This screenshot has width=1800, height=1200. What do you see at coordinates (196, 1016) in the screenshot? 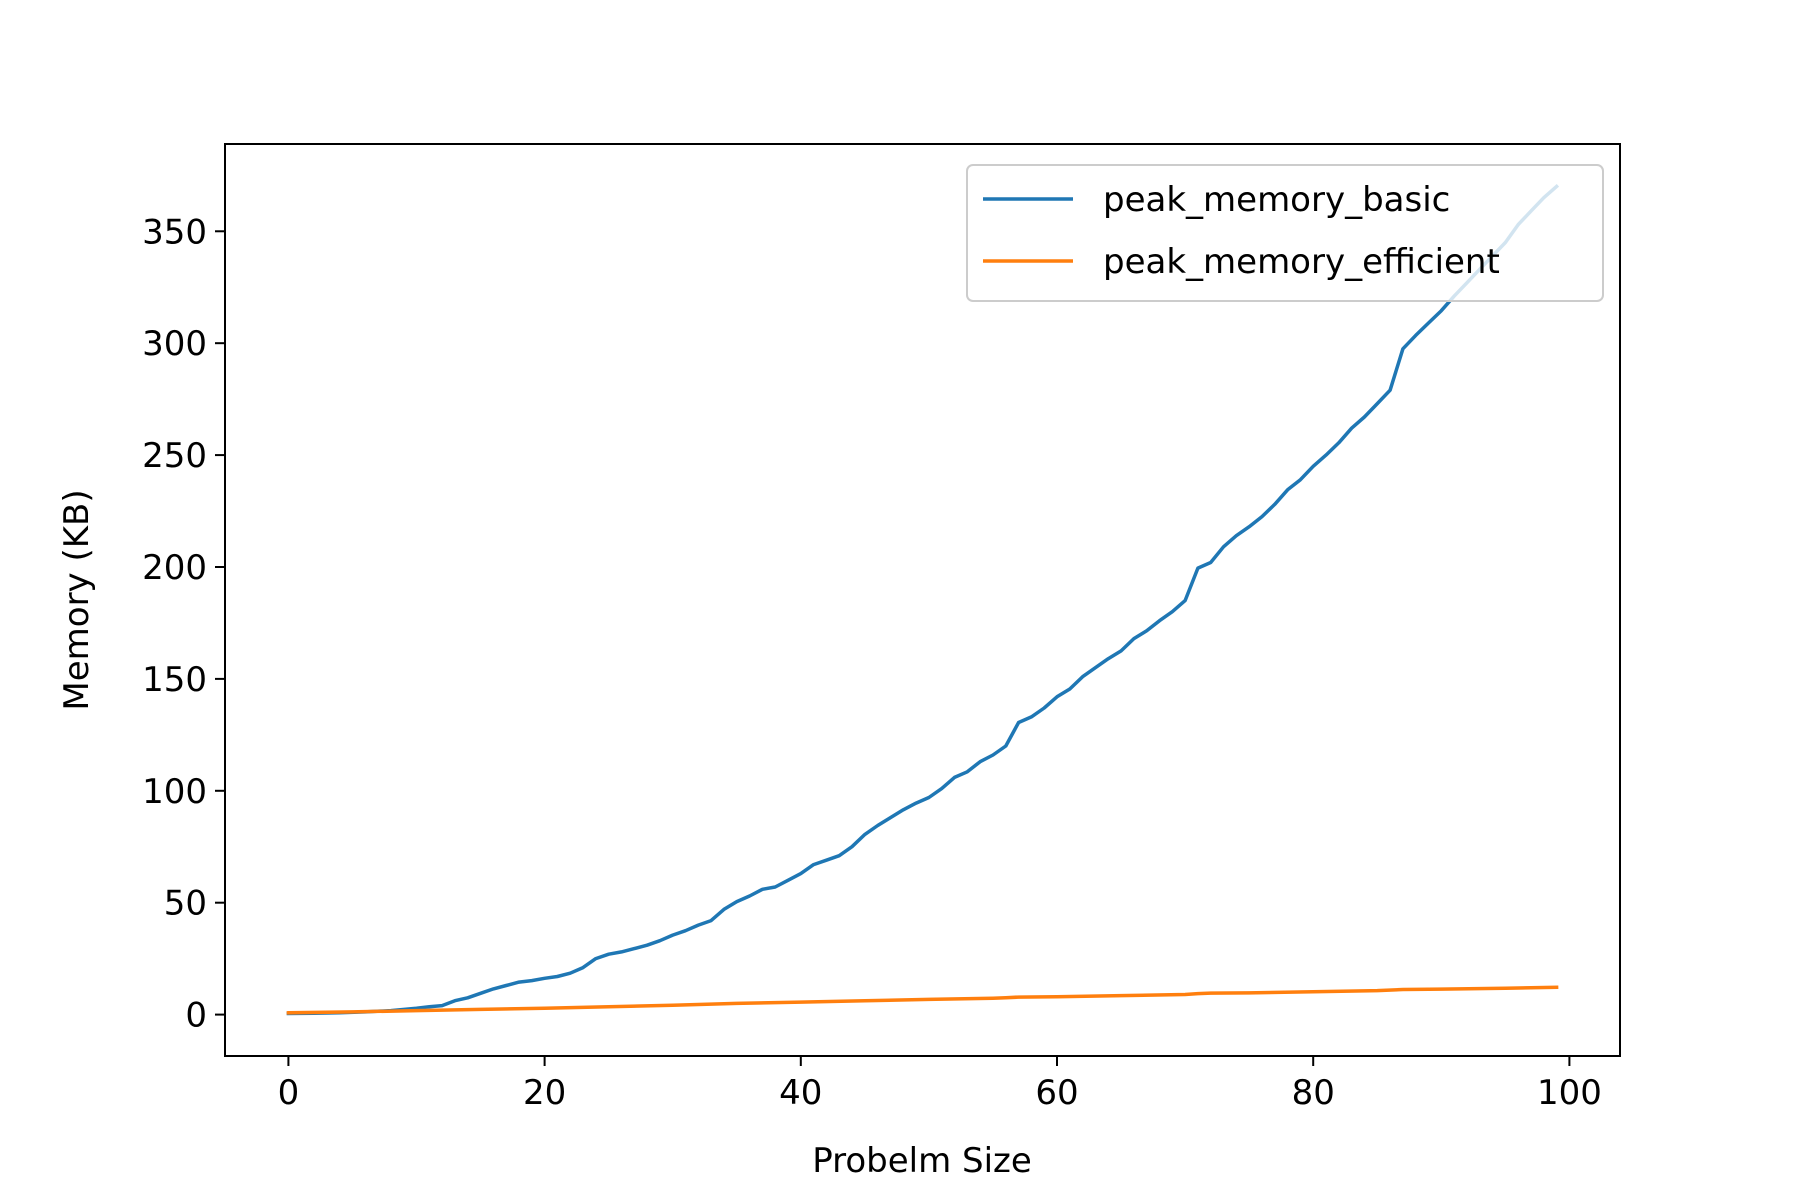
I see `y-tick-label: 0` at bounding box center [196, 1016].